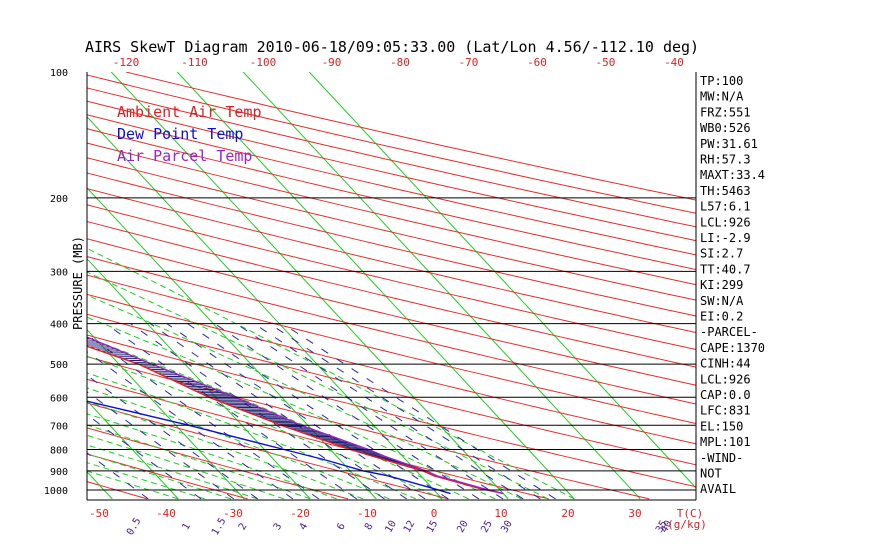 The height and width of the screenshot is (560, 870). What do you see at coordinates (194, 62) in the screenshot?
I see `top-temp-tick-label: -110` at bounding box center [194, 62].